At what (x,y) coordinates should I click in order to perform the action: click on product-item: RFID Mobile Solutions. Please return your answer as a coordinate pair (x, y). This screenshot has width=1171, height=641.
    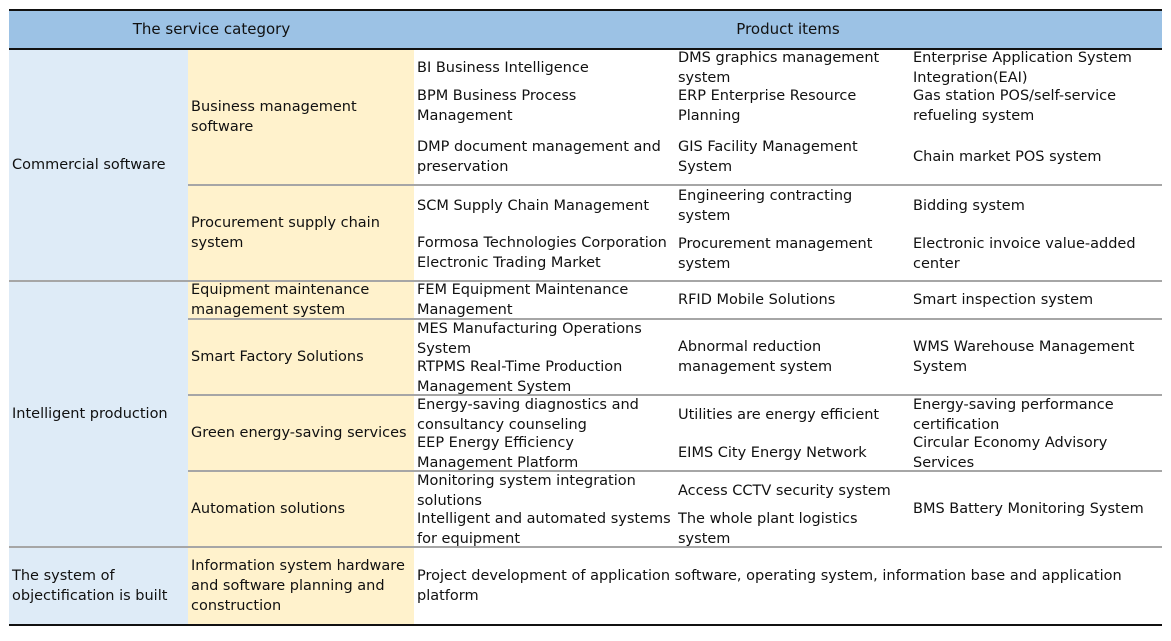
    Looking at the image, I should click on (757, 300).